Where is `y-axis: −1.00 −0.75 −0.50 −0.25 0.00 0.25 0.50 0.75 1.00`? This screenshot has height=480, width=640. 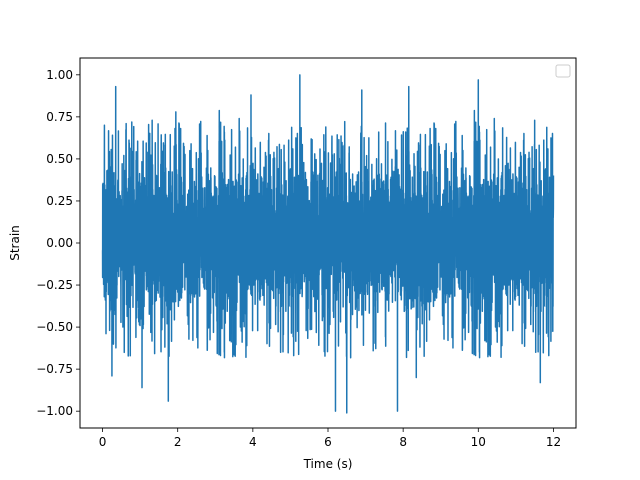
y-axis: −1.00 −0.75 −0.50 −0.25 0.00 0.25 0.50 0.75 1.00 is located at coordinates (58, 243).